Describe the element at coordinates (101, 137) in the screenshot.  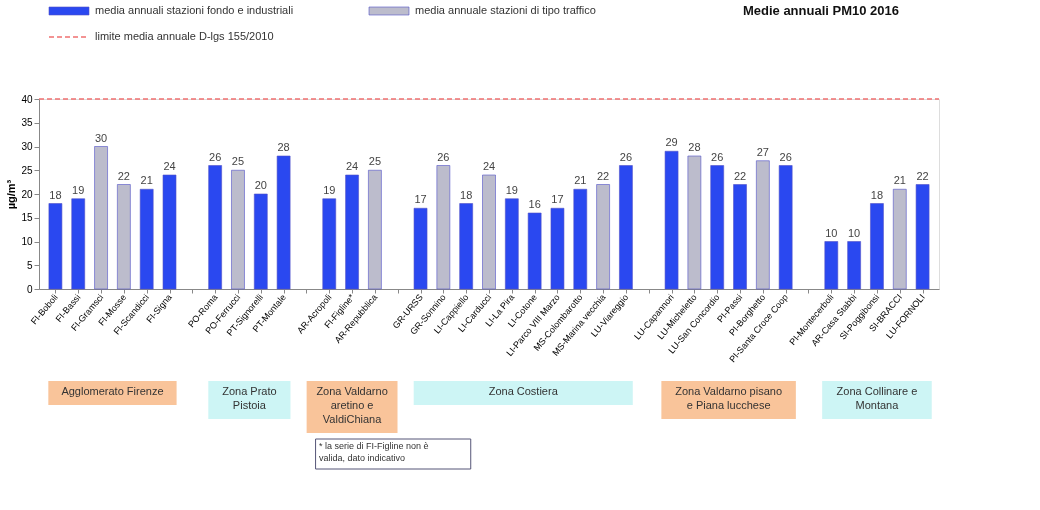
I see `data-label: 30` at that location.